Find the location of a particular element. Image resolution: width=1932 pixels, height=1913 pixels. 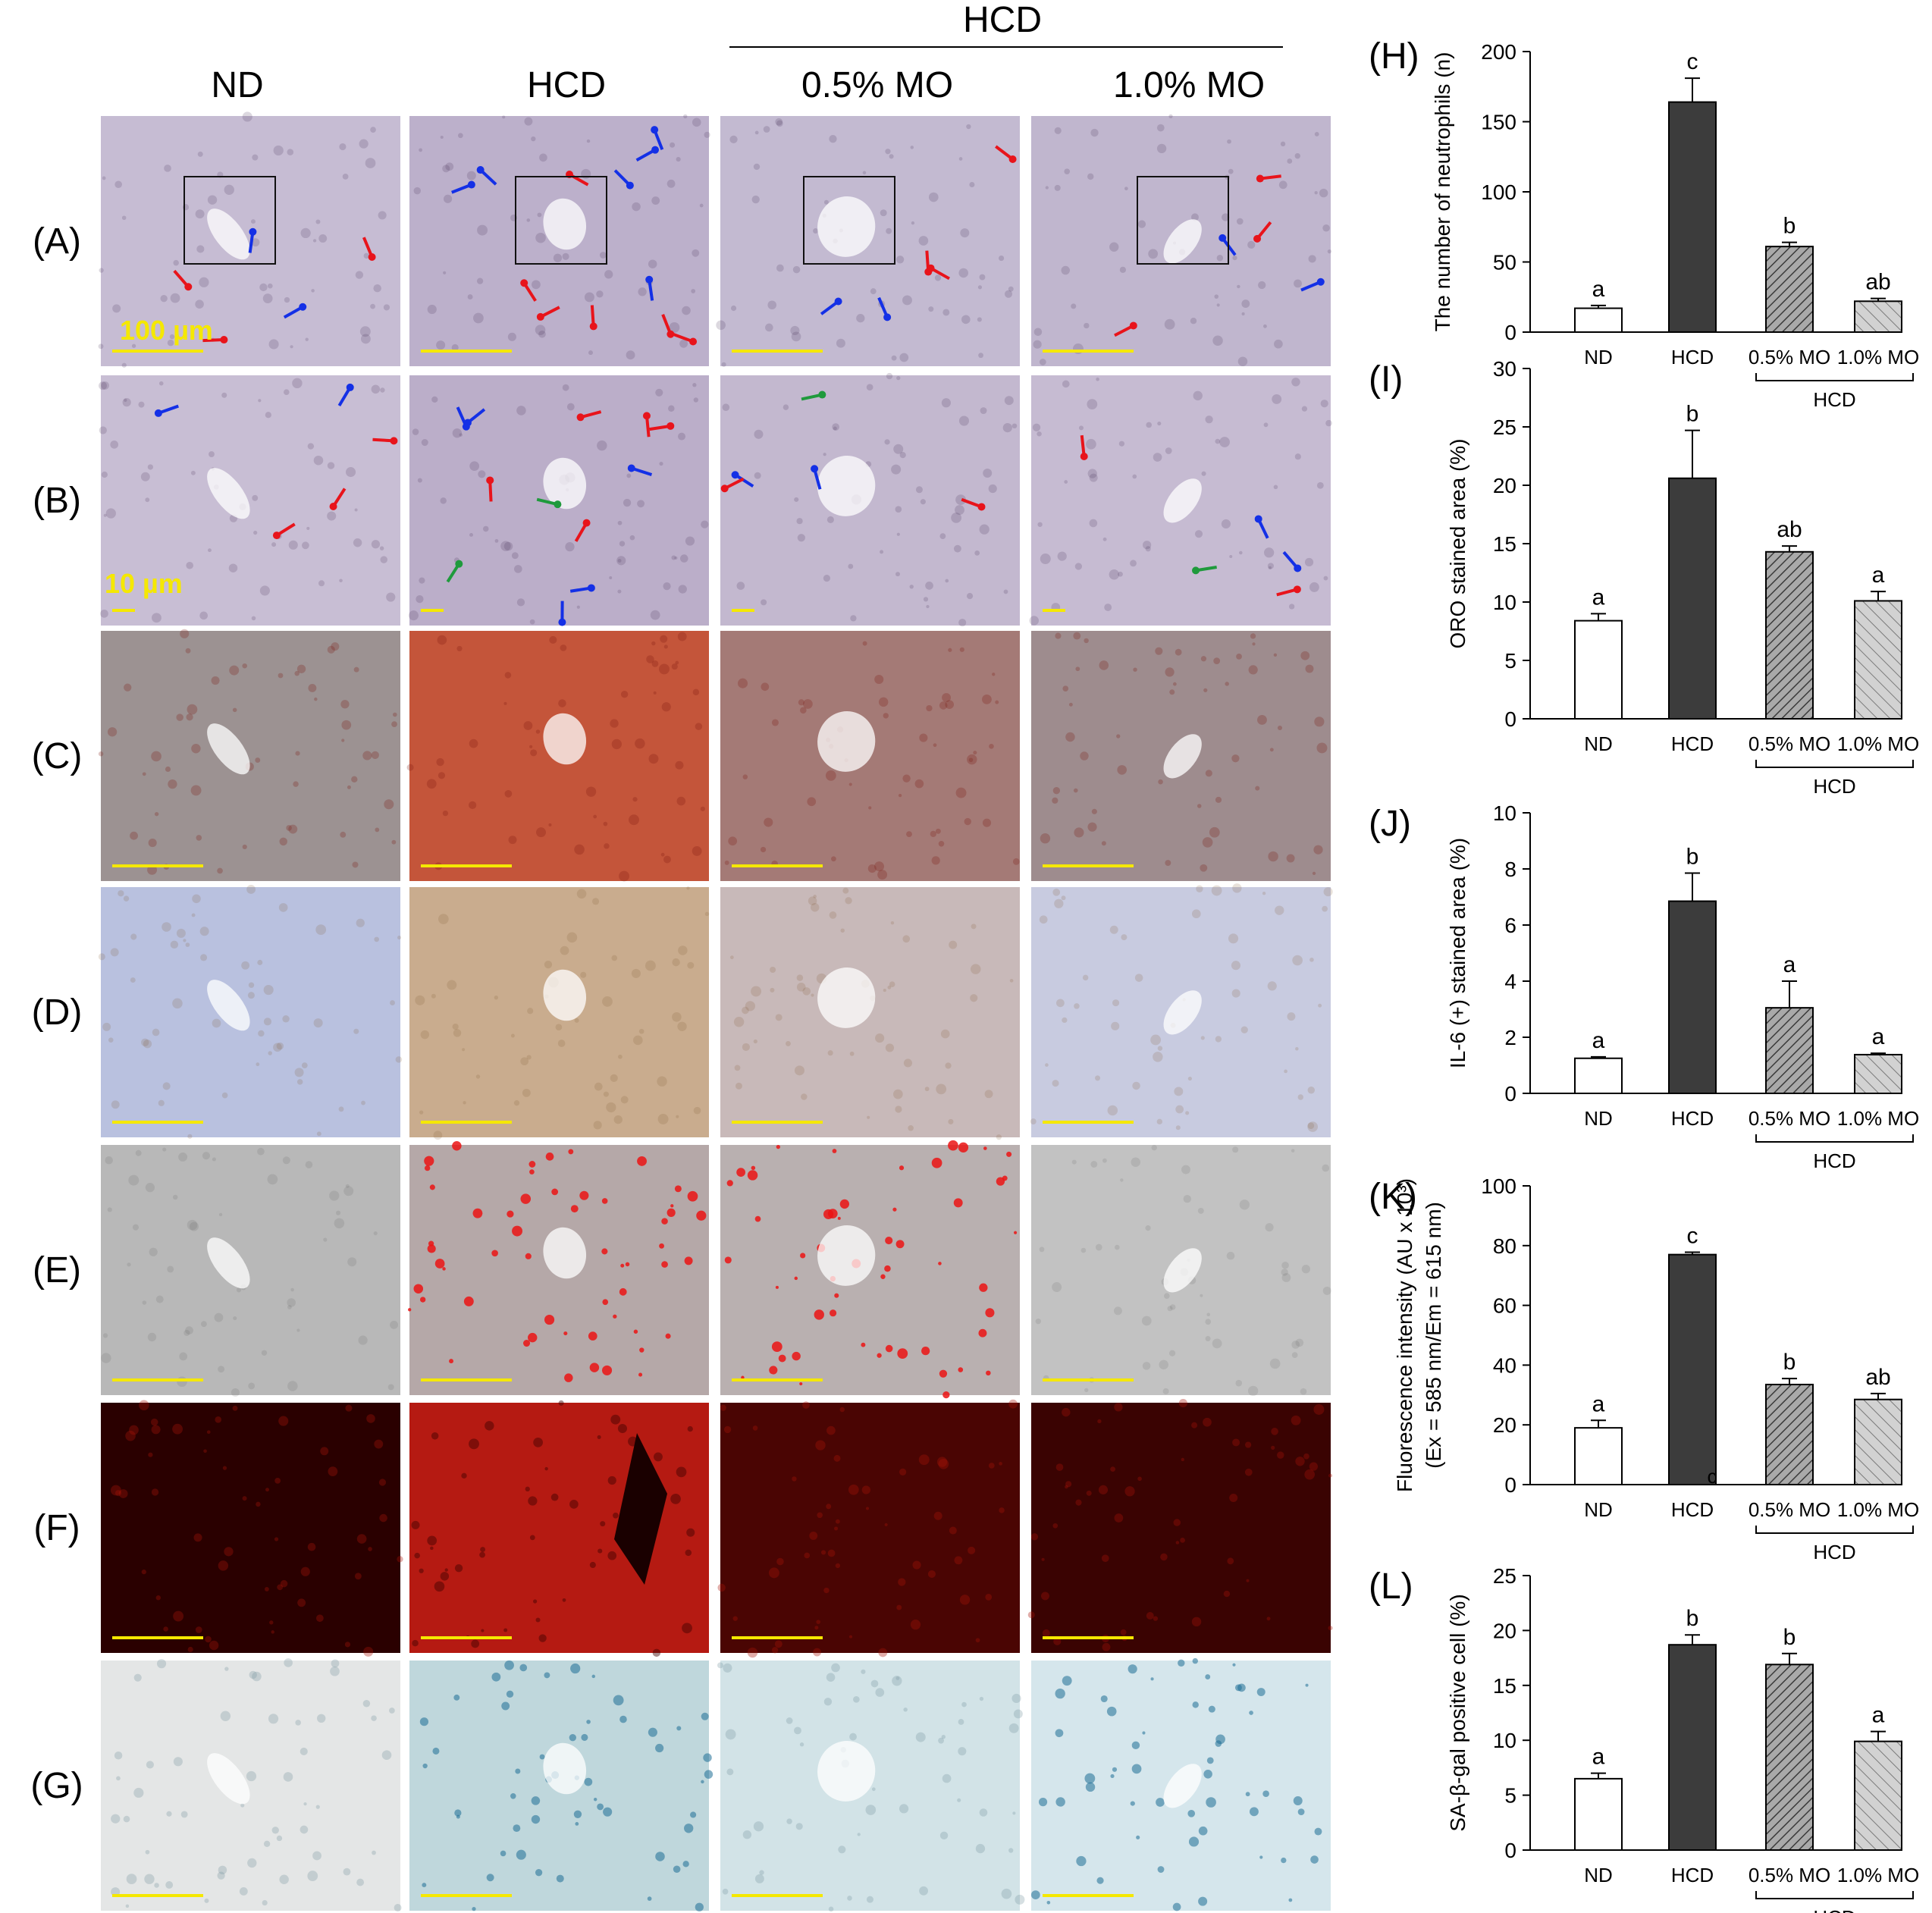

y-axis-label-2: (Ex = 585 nm/Em = 615 nm) is located at coordinates (1434, 1336).